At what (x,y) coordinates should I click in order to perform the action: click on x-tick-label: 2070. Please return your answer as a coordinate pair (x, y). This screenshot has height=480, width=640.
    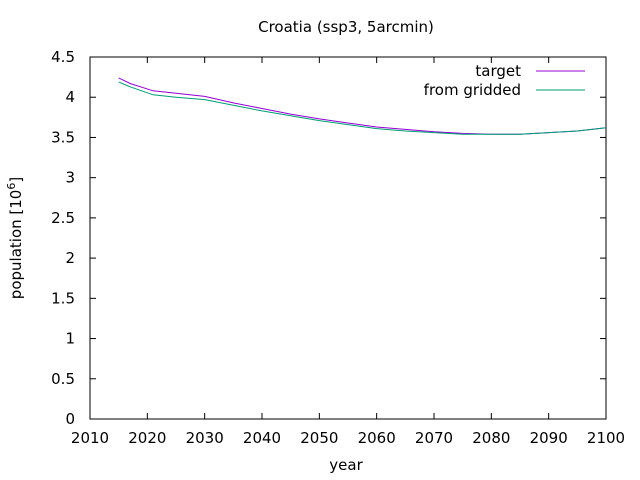
    Looking at the image, I should click on (434, 438).